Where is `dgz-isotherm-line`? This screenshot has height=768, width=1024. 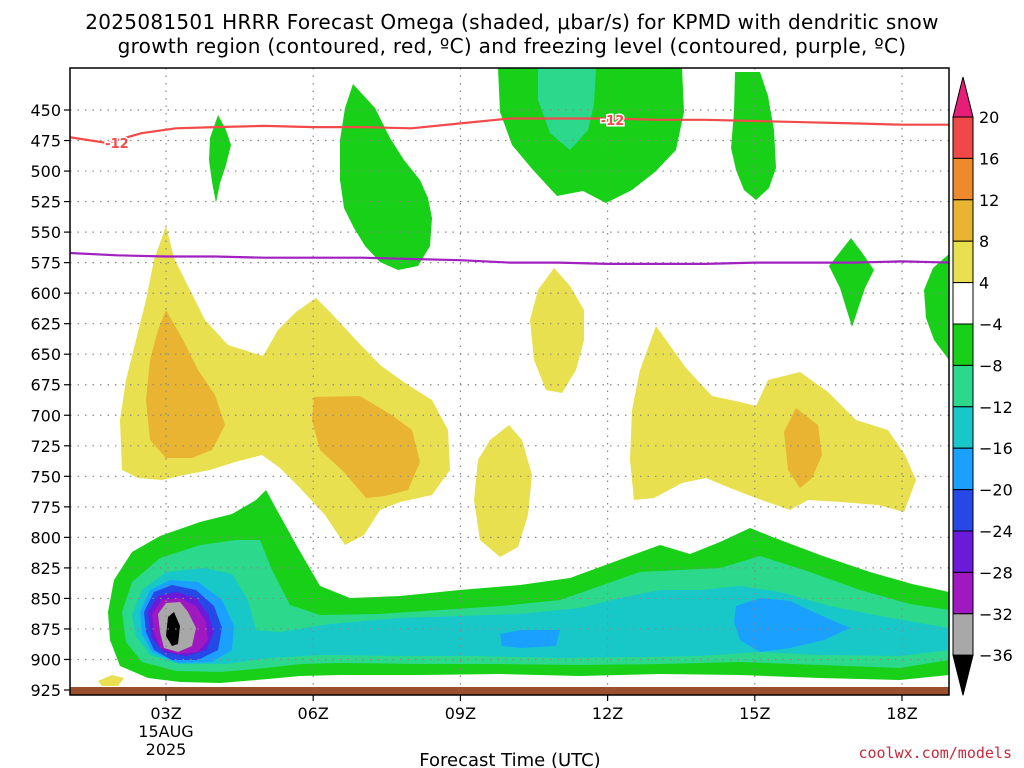 dgz-isotherm-line is located at coordinates (509, 131).